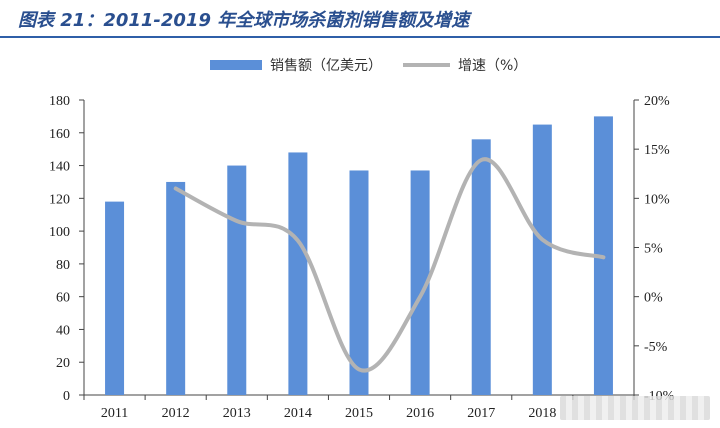  What do you see at coordinates (492, 66) in the screenshot?
I see `legend-line-label: 增速（%）` at bounding box center [492, 66].